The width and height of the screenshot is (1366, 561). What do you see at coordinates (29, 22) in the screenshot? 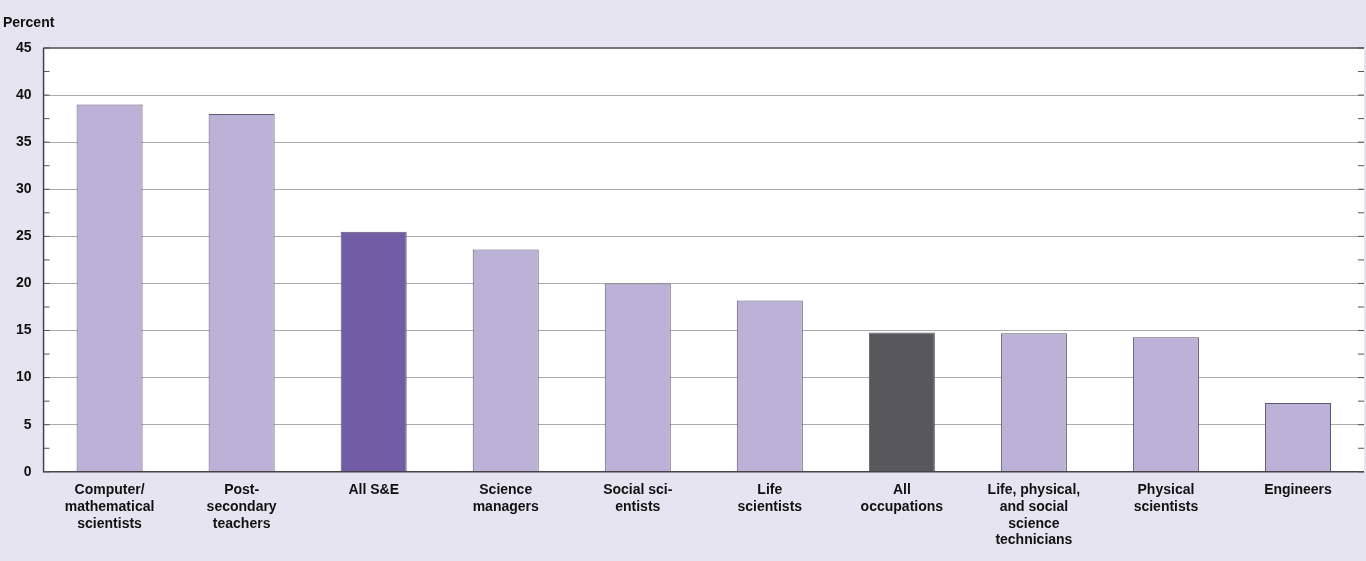
I see `y-axis-title: Percent` at bounding box center [29, 22].